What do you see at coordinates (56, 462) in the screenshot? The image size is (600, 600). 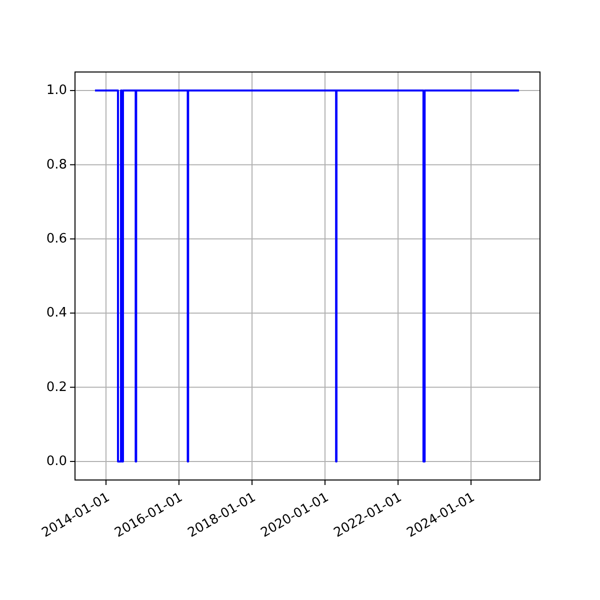 I see `y-tick-label: 0.0` at bounding box center [56, 462].